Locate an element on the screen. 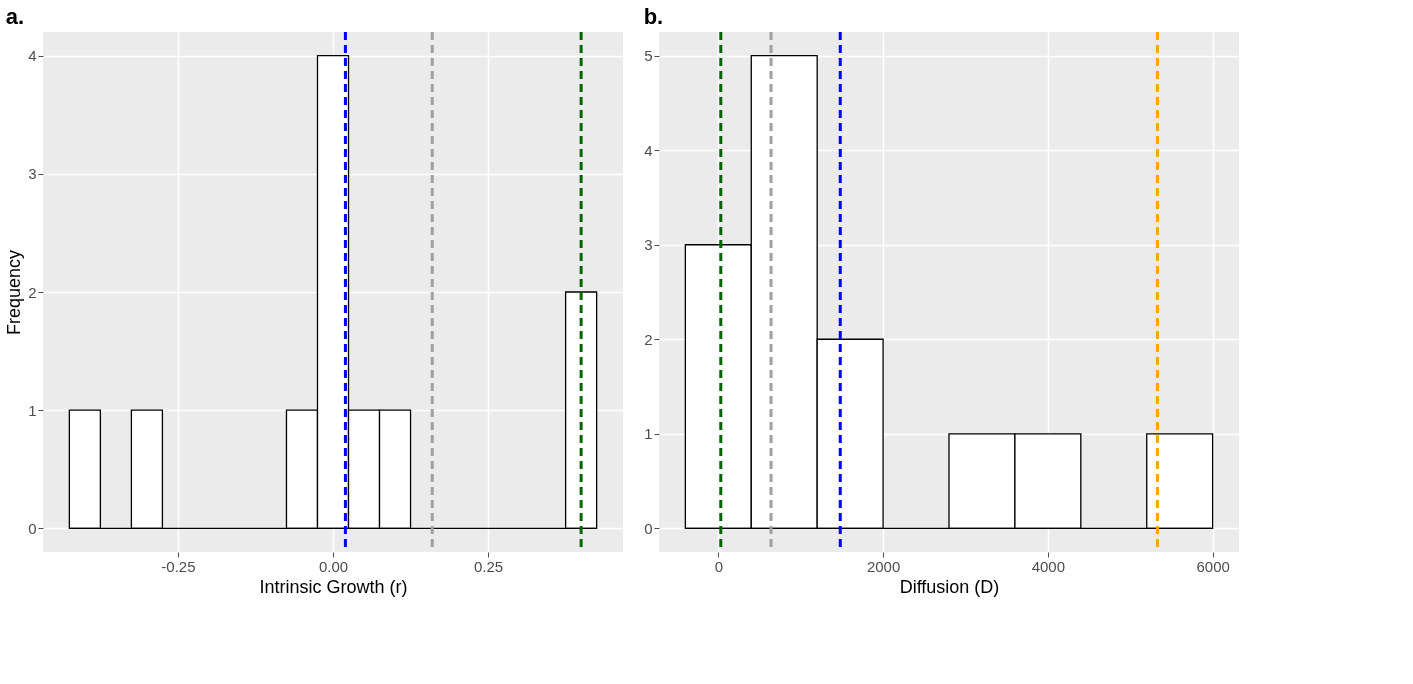  x-tick-label: -0.25 is located at coordinates (178, 566).